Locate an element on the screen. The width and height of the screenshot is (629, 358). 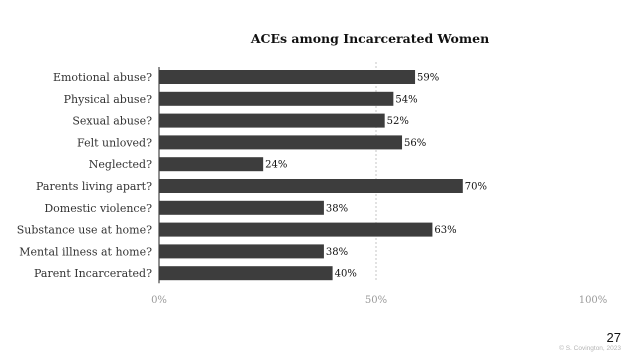
data-label: 70% is located at coordinates (476, 187).